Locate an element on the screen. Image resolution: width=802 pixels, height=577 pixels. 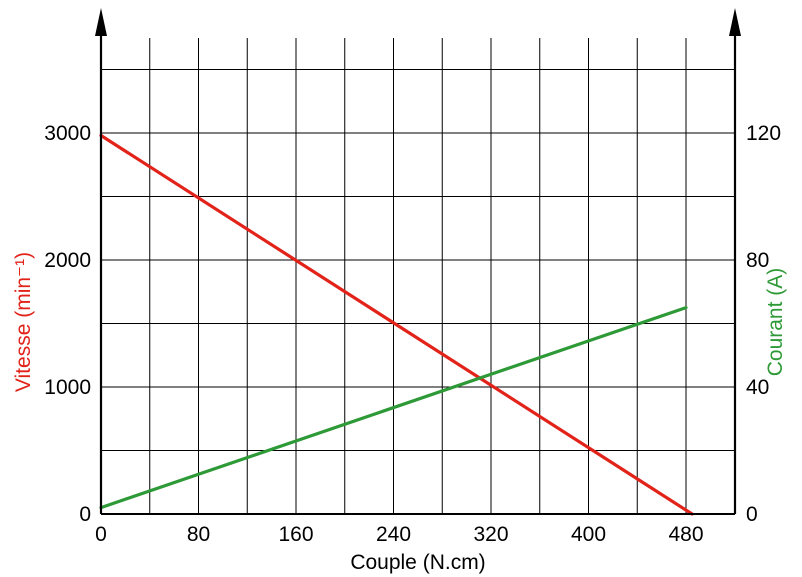
x-tick-label: 240 is located at coordinates (393, 534).